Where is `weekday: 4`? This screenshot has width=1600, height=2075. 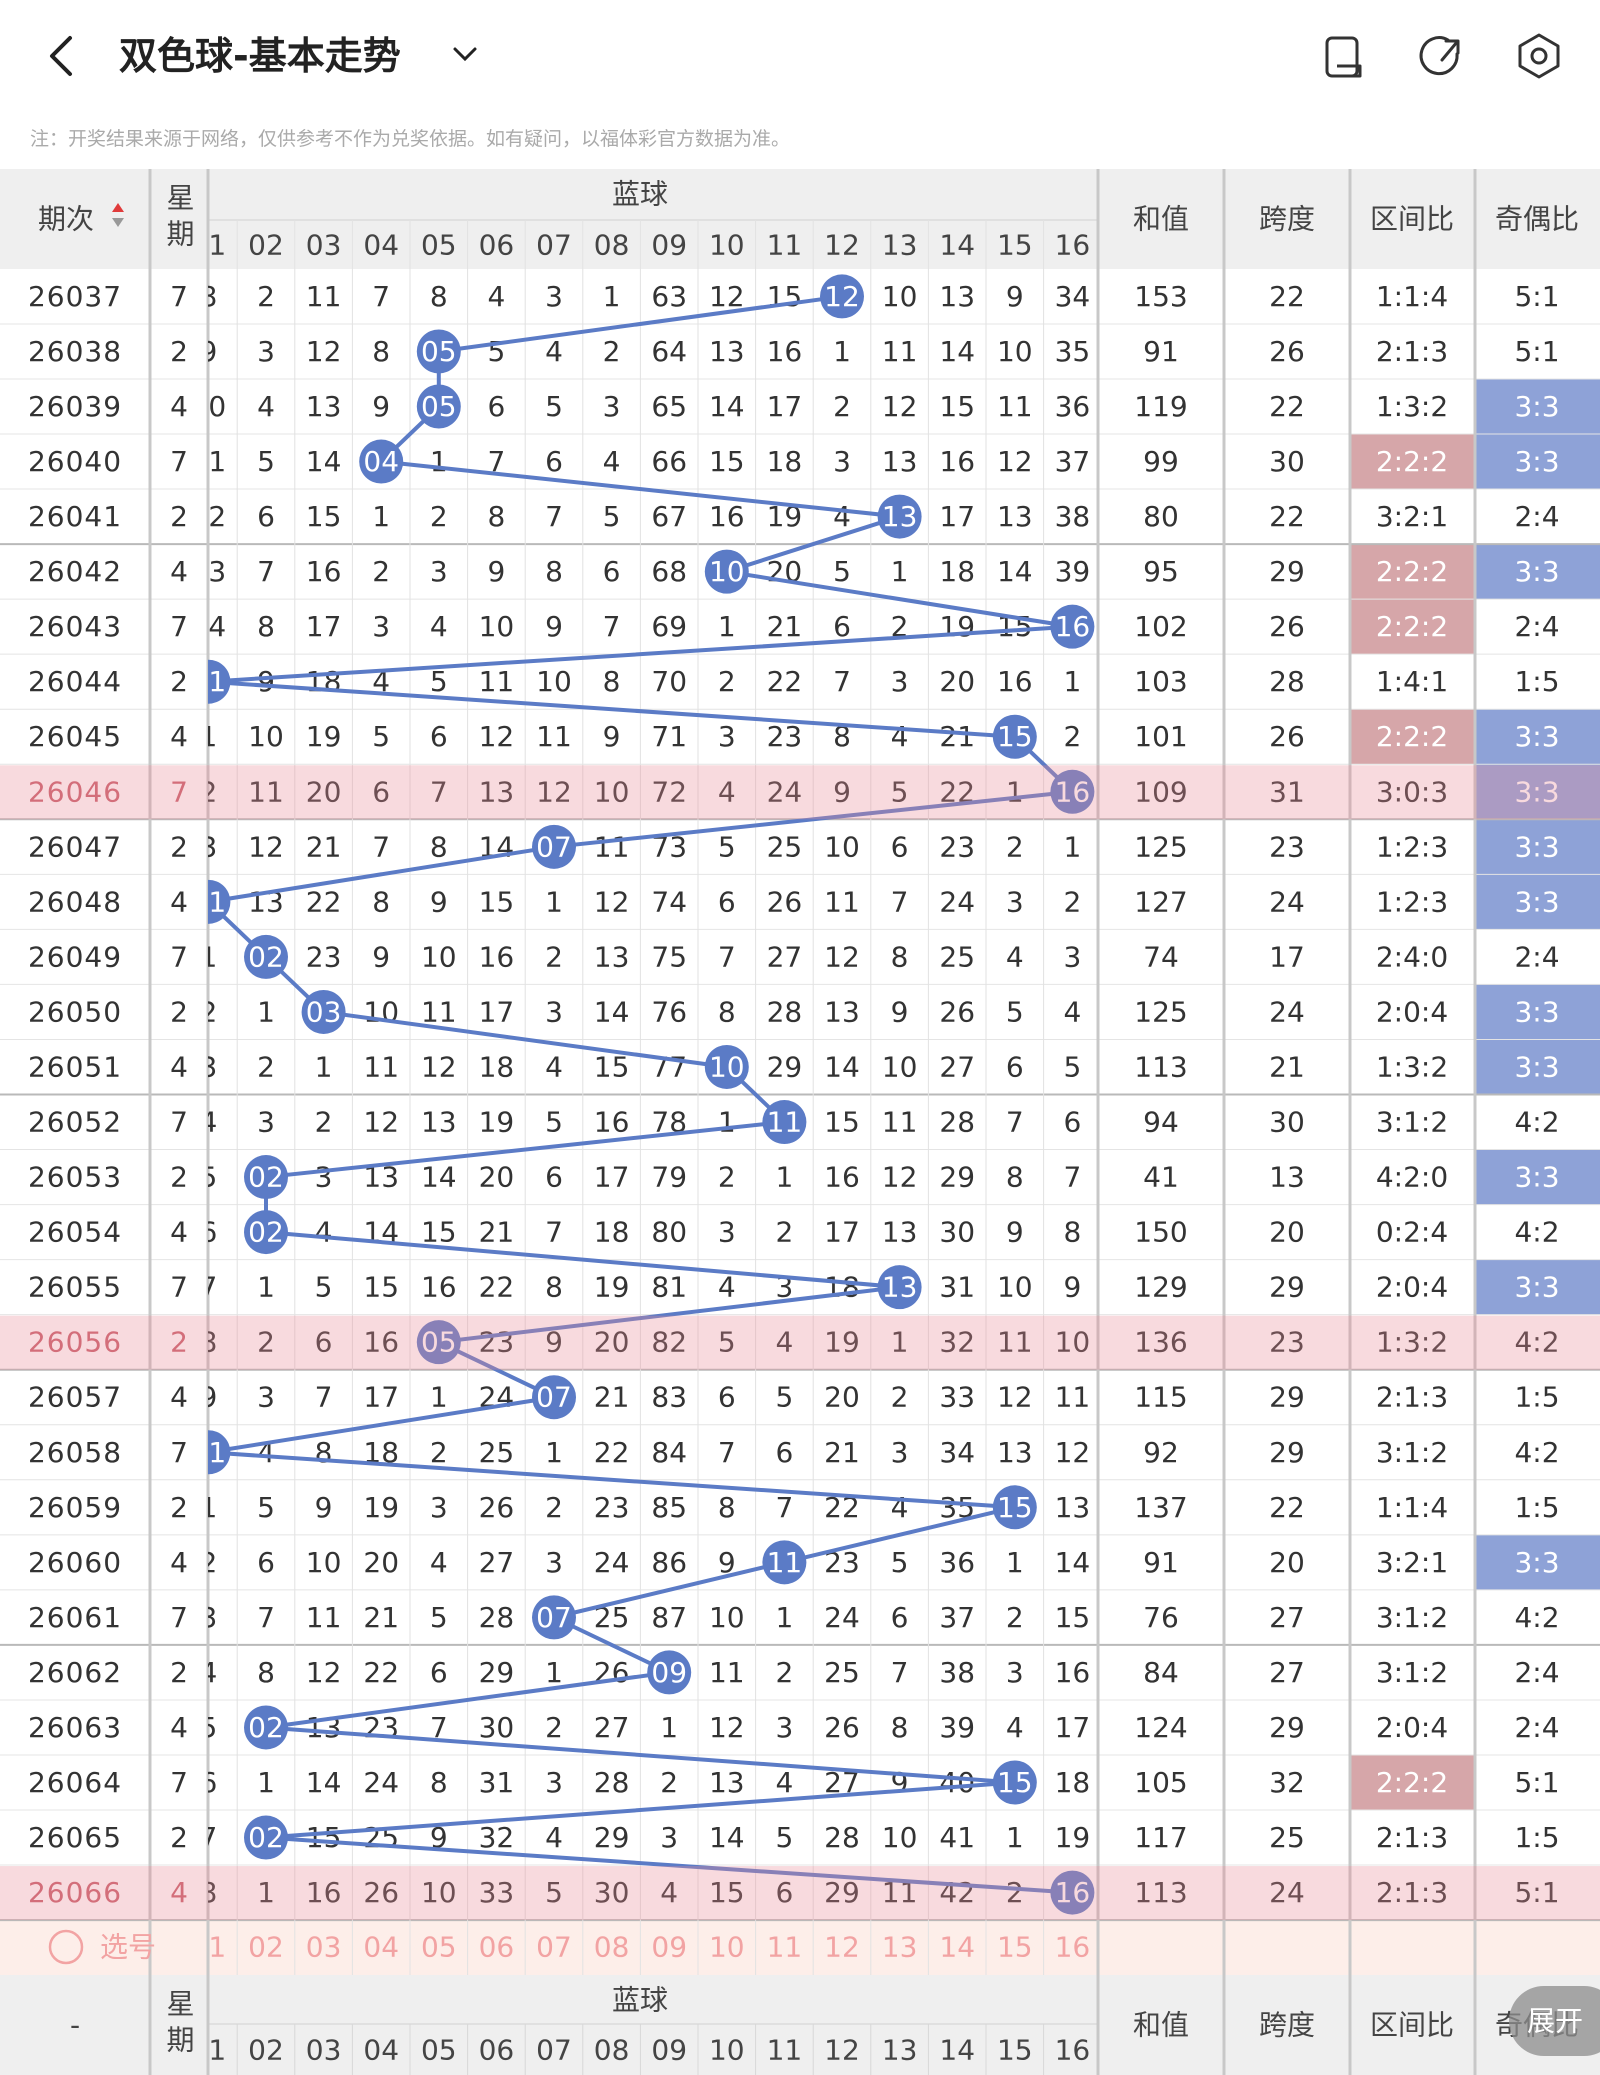 weekday: 4 is located at coordinates (179, 1232).